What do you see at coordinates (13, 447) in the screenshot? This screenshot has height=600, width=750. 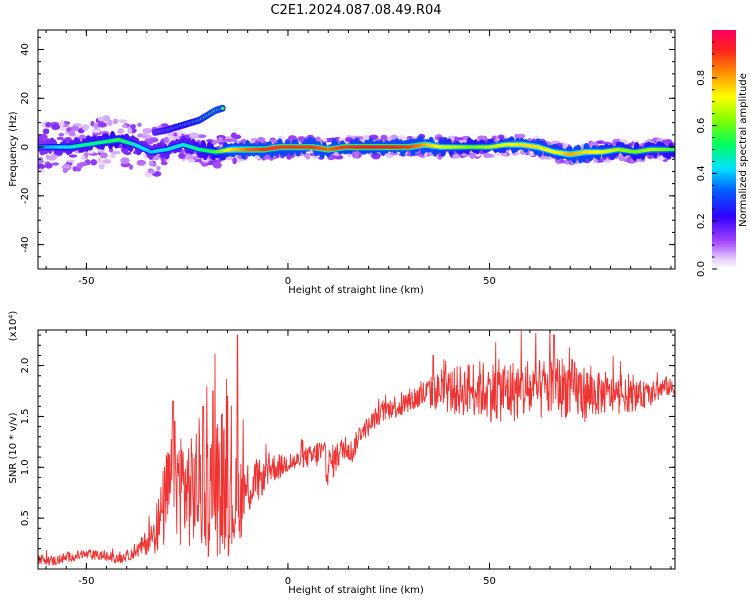 I see `snr-y-label: SNR (10 * v/v)` at bounding box center [13, 447].